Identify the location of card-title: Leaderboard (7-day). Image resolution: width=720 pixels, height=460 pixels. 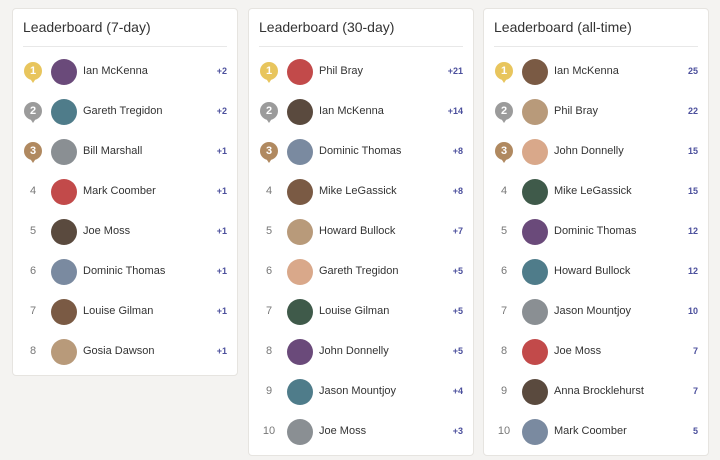
(87, 27).